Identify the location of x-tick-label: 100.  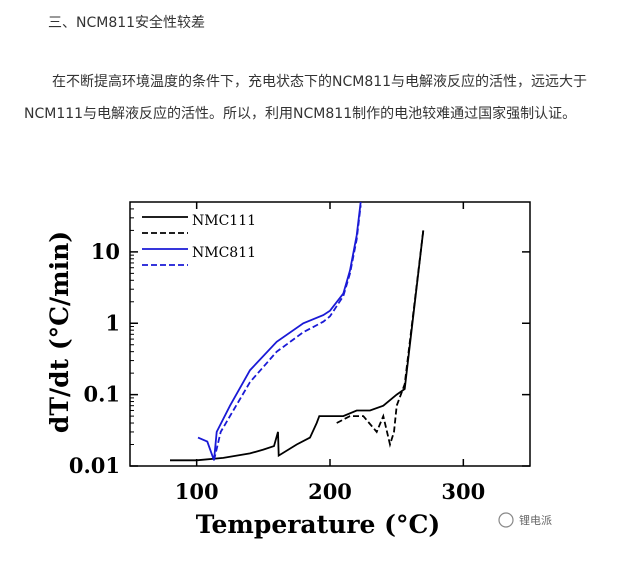
(197, 491).